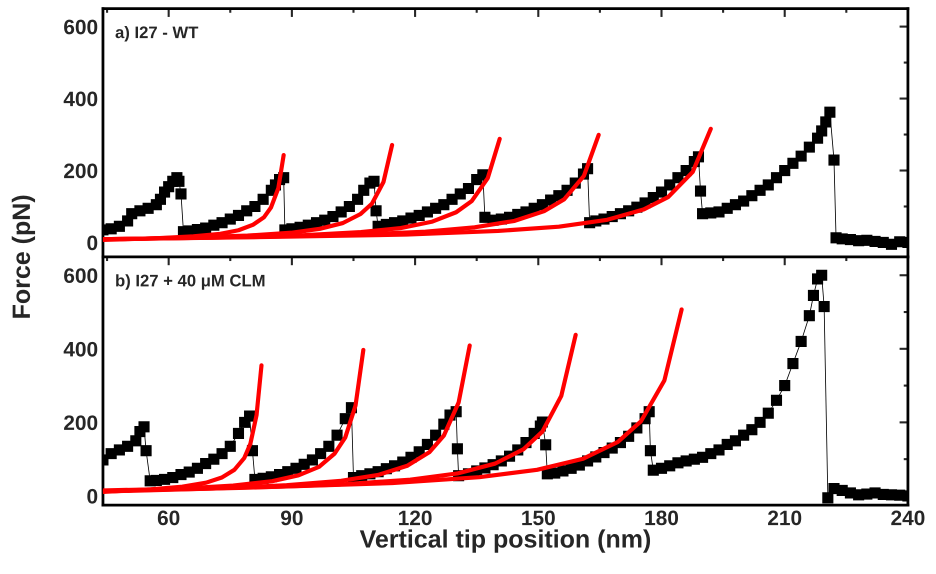  What do you see at coordinates (661, 518) in the screenshot?
I see `x-tick-label: 180` at bounding box center [661, 518].